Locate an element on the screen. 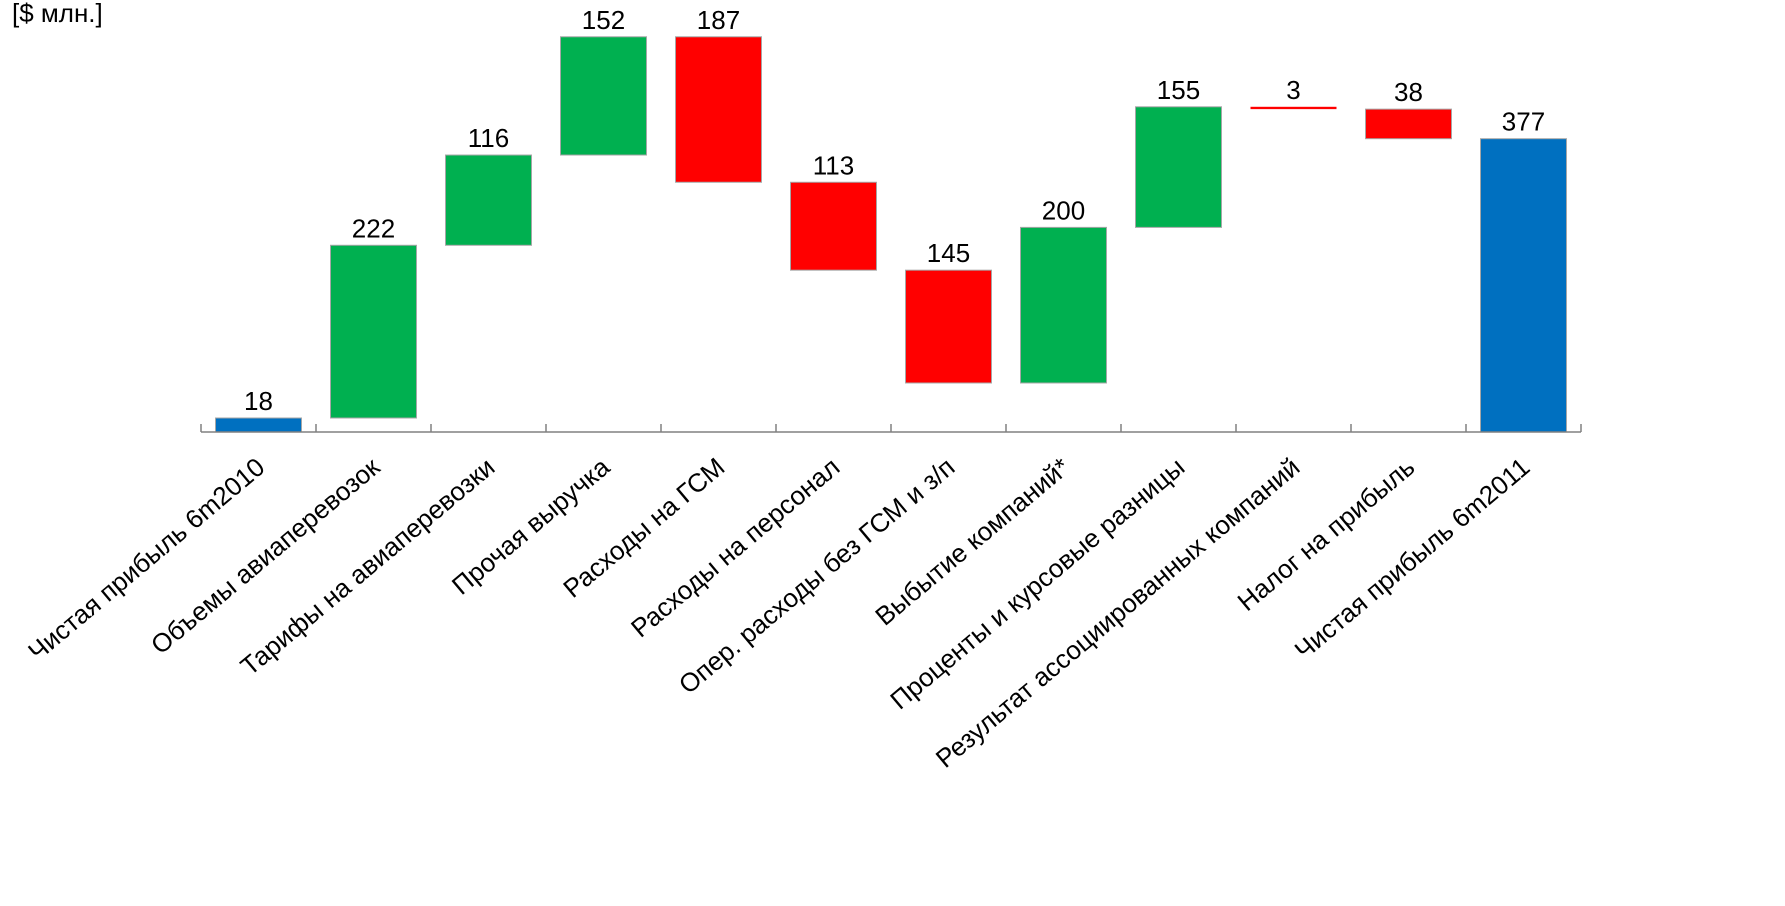 Image resolution: width=1785 pixels, height=906 pixels. bar-value-label: 222 is located at coordinates (373, 228).